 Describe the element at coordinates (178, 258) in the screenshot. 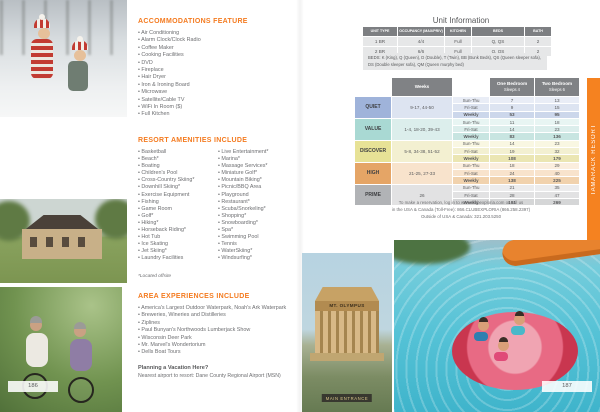

I see `list-item: Laundry Facilities` at that location.